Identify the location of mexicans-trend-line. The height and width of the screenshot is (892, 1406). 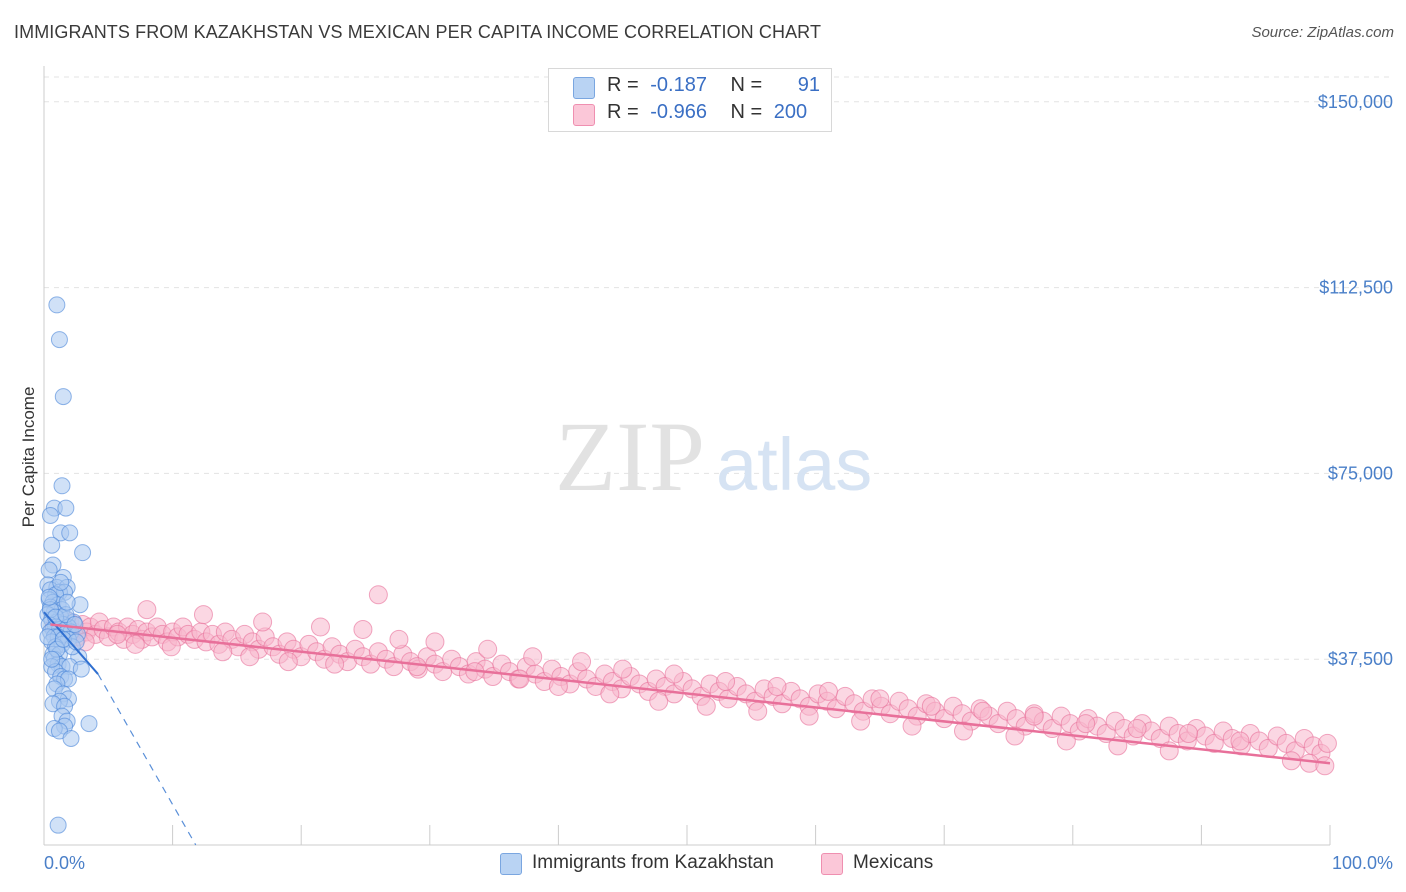
(690, 694).